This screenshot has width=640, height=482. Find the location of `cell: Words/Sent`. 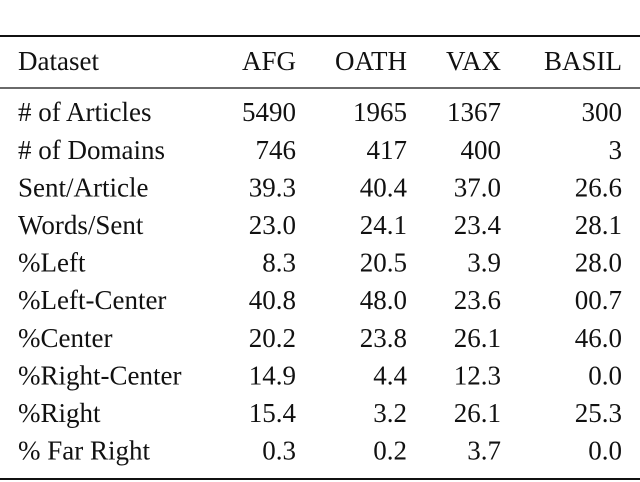

cell: Words/Sent is located at coordinates (81, 225).